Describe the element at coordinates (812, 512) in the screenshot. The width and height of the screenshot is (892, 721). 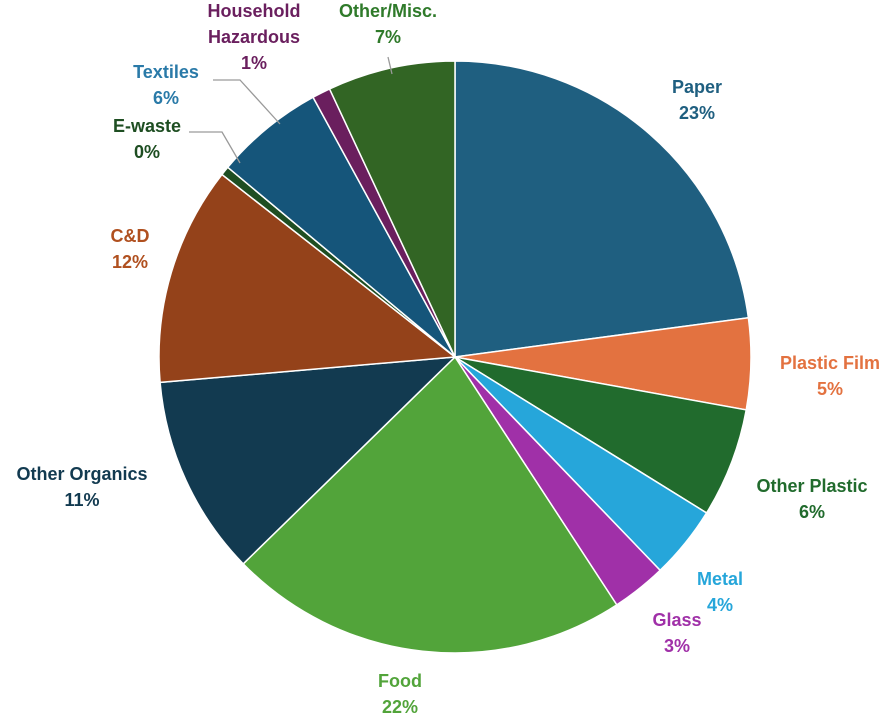
I see `percent-label-other-plastic: 6%` at that location.